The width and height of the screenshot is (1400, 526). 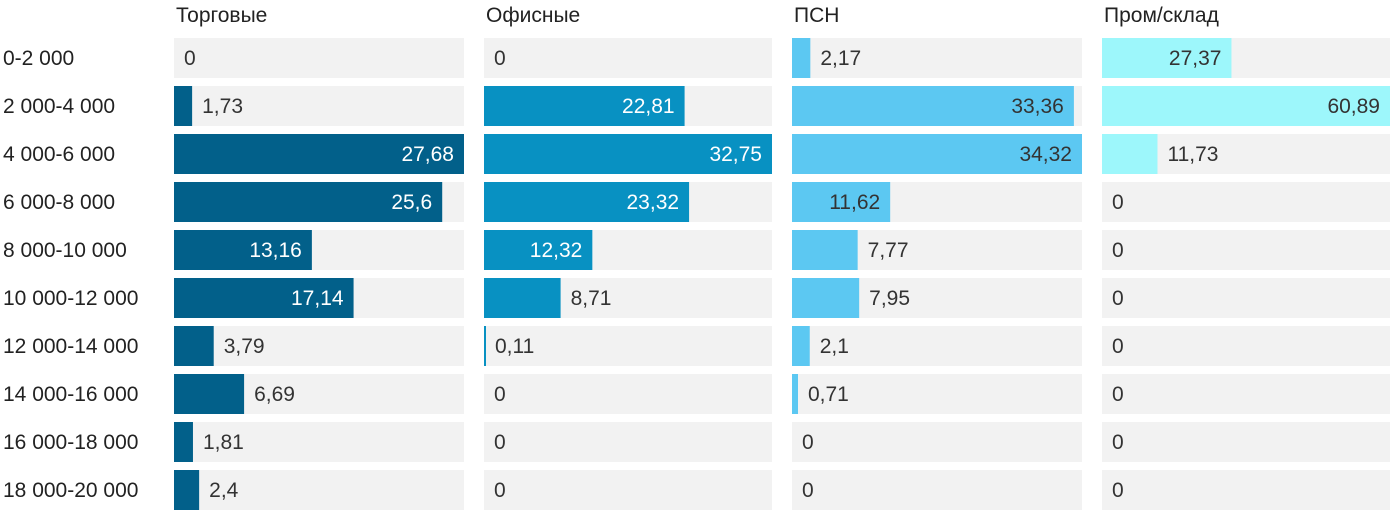 I want to click on category-label: 16 000-18 000, so click(x=70, y=442).